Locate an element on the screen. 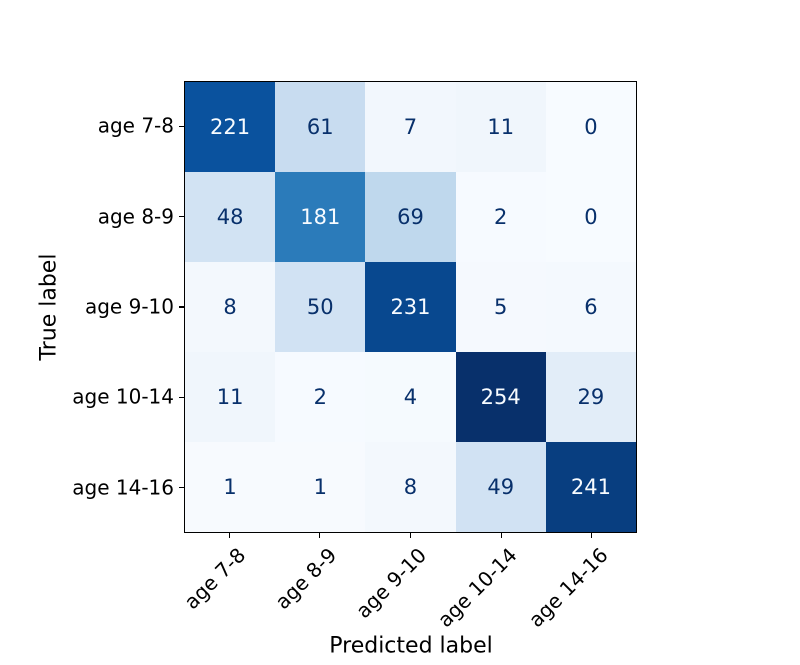 The height and width of the screenshot is (665, 800). y-tick-label: age 9-10 is located at coordinates (129, 306).